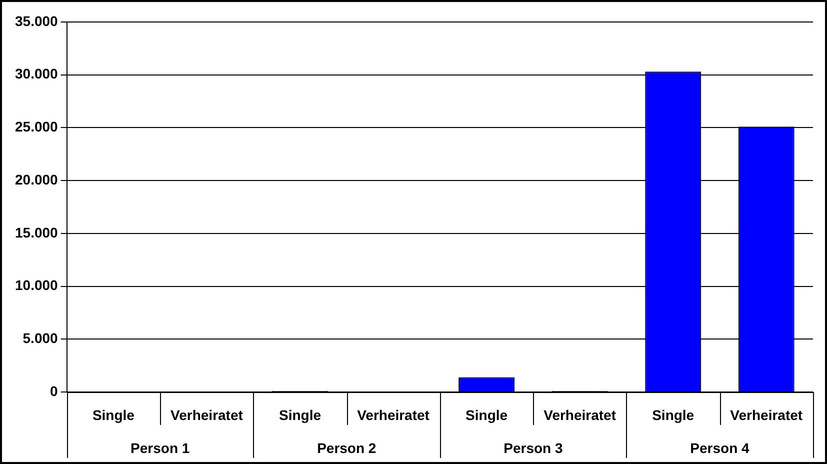  I want to click on text: Person 4, so click(720, 448).